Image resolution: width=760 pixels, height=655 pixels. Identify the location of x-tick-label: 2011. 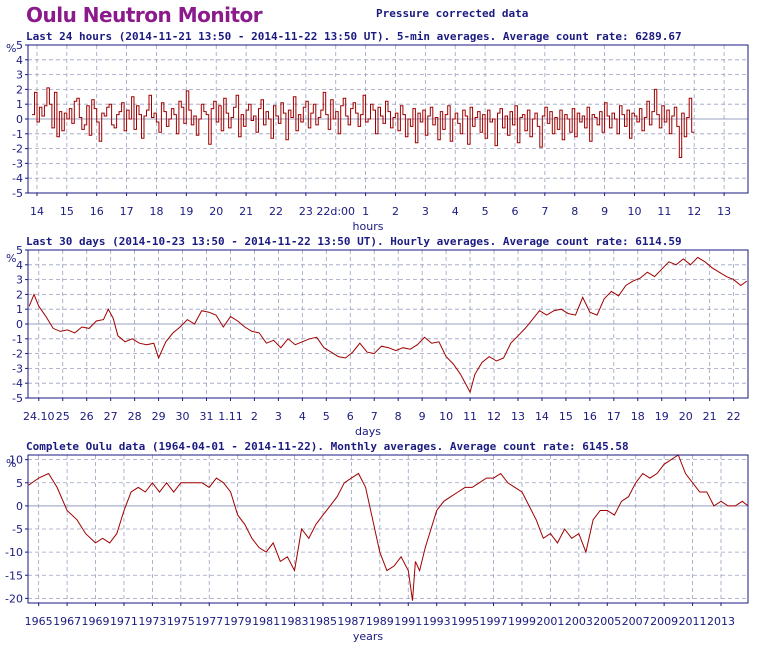
(693, 621).